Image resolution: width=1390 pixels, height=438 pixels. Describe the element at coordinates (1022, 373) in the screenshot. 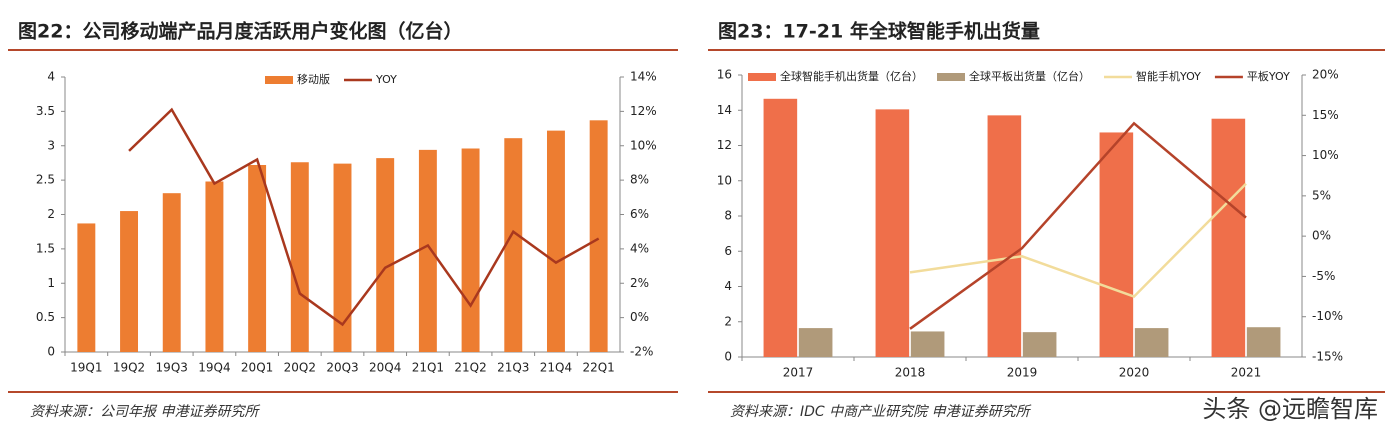

I see `x-tick-label: 2019` at that location.